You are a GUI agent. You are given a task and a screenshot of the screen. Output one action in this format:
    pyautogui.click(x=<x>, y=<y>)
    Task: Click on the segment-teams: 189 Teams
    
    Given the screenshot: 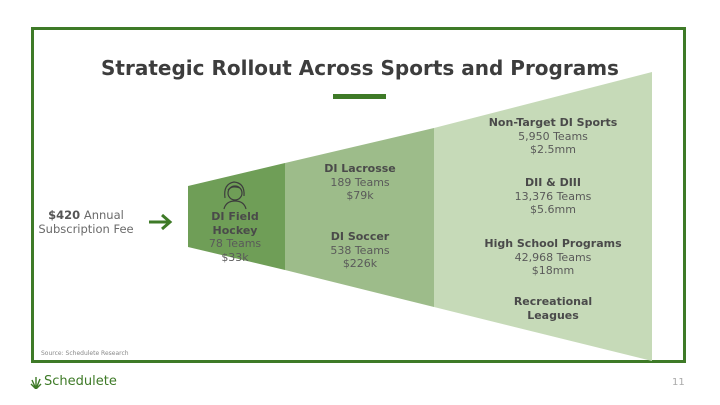 What is the action you would take?
    pyautogui.click(x=360, y=182)
    